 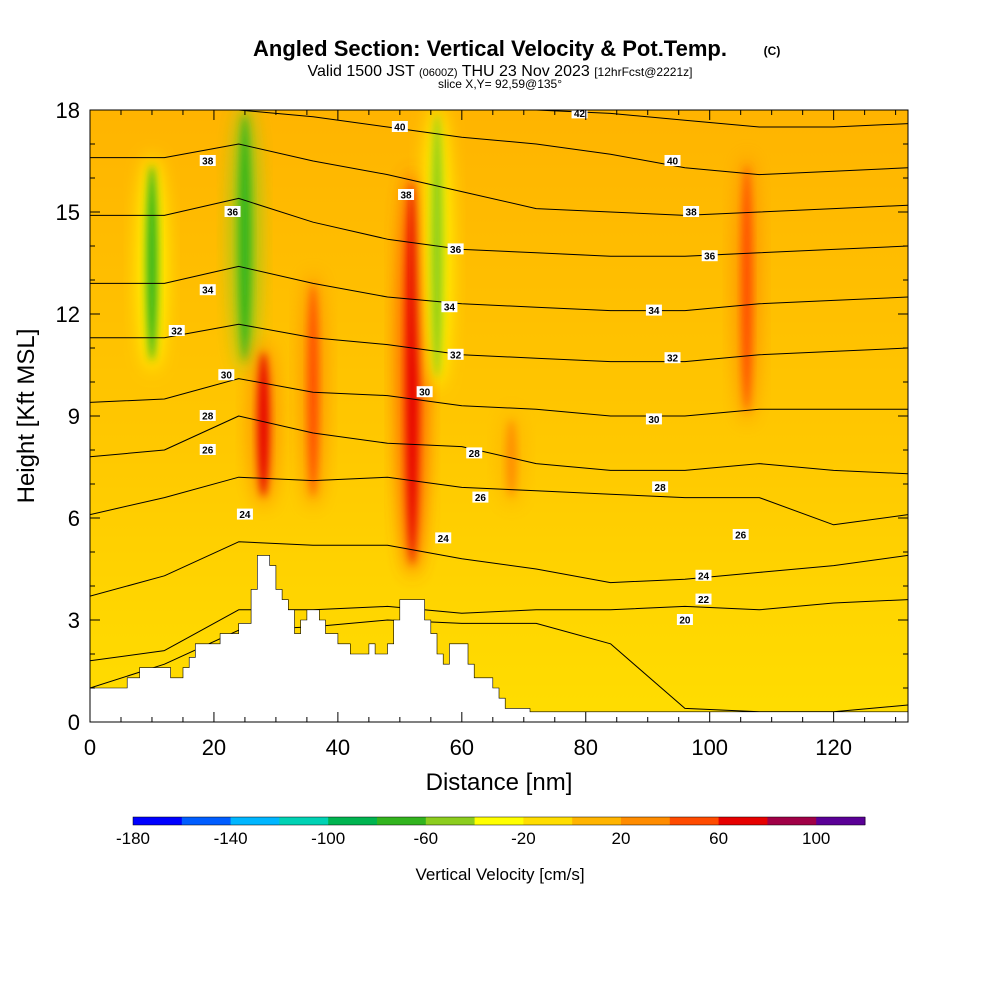 I want to click on y-tick-label: 12, so click(x=68, y=314).